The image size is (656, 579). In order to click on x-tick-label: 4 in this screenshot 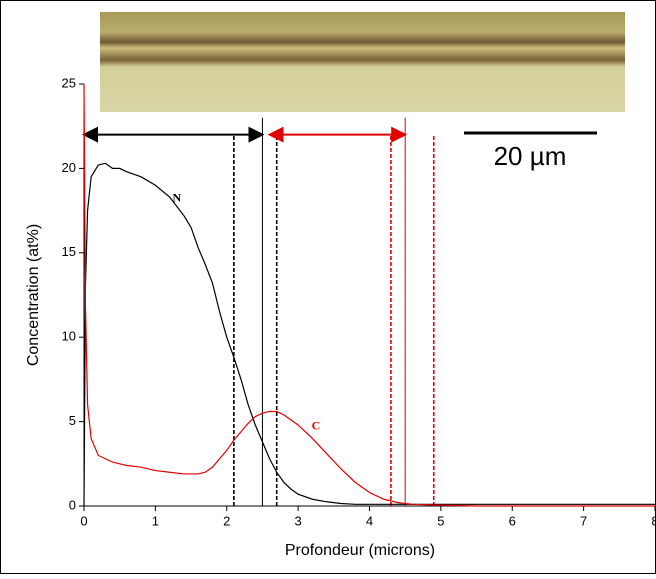, I will do `click(369, 520)`.